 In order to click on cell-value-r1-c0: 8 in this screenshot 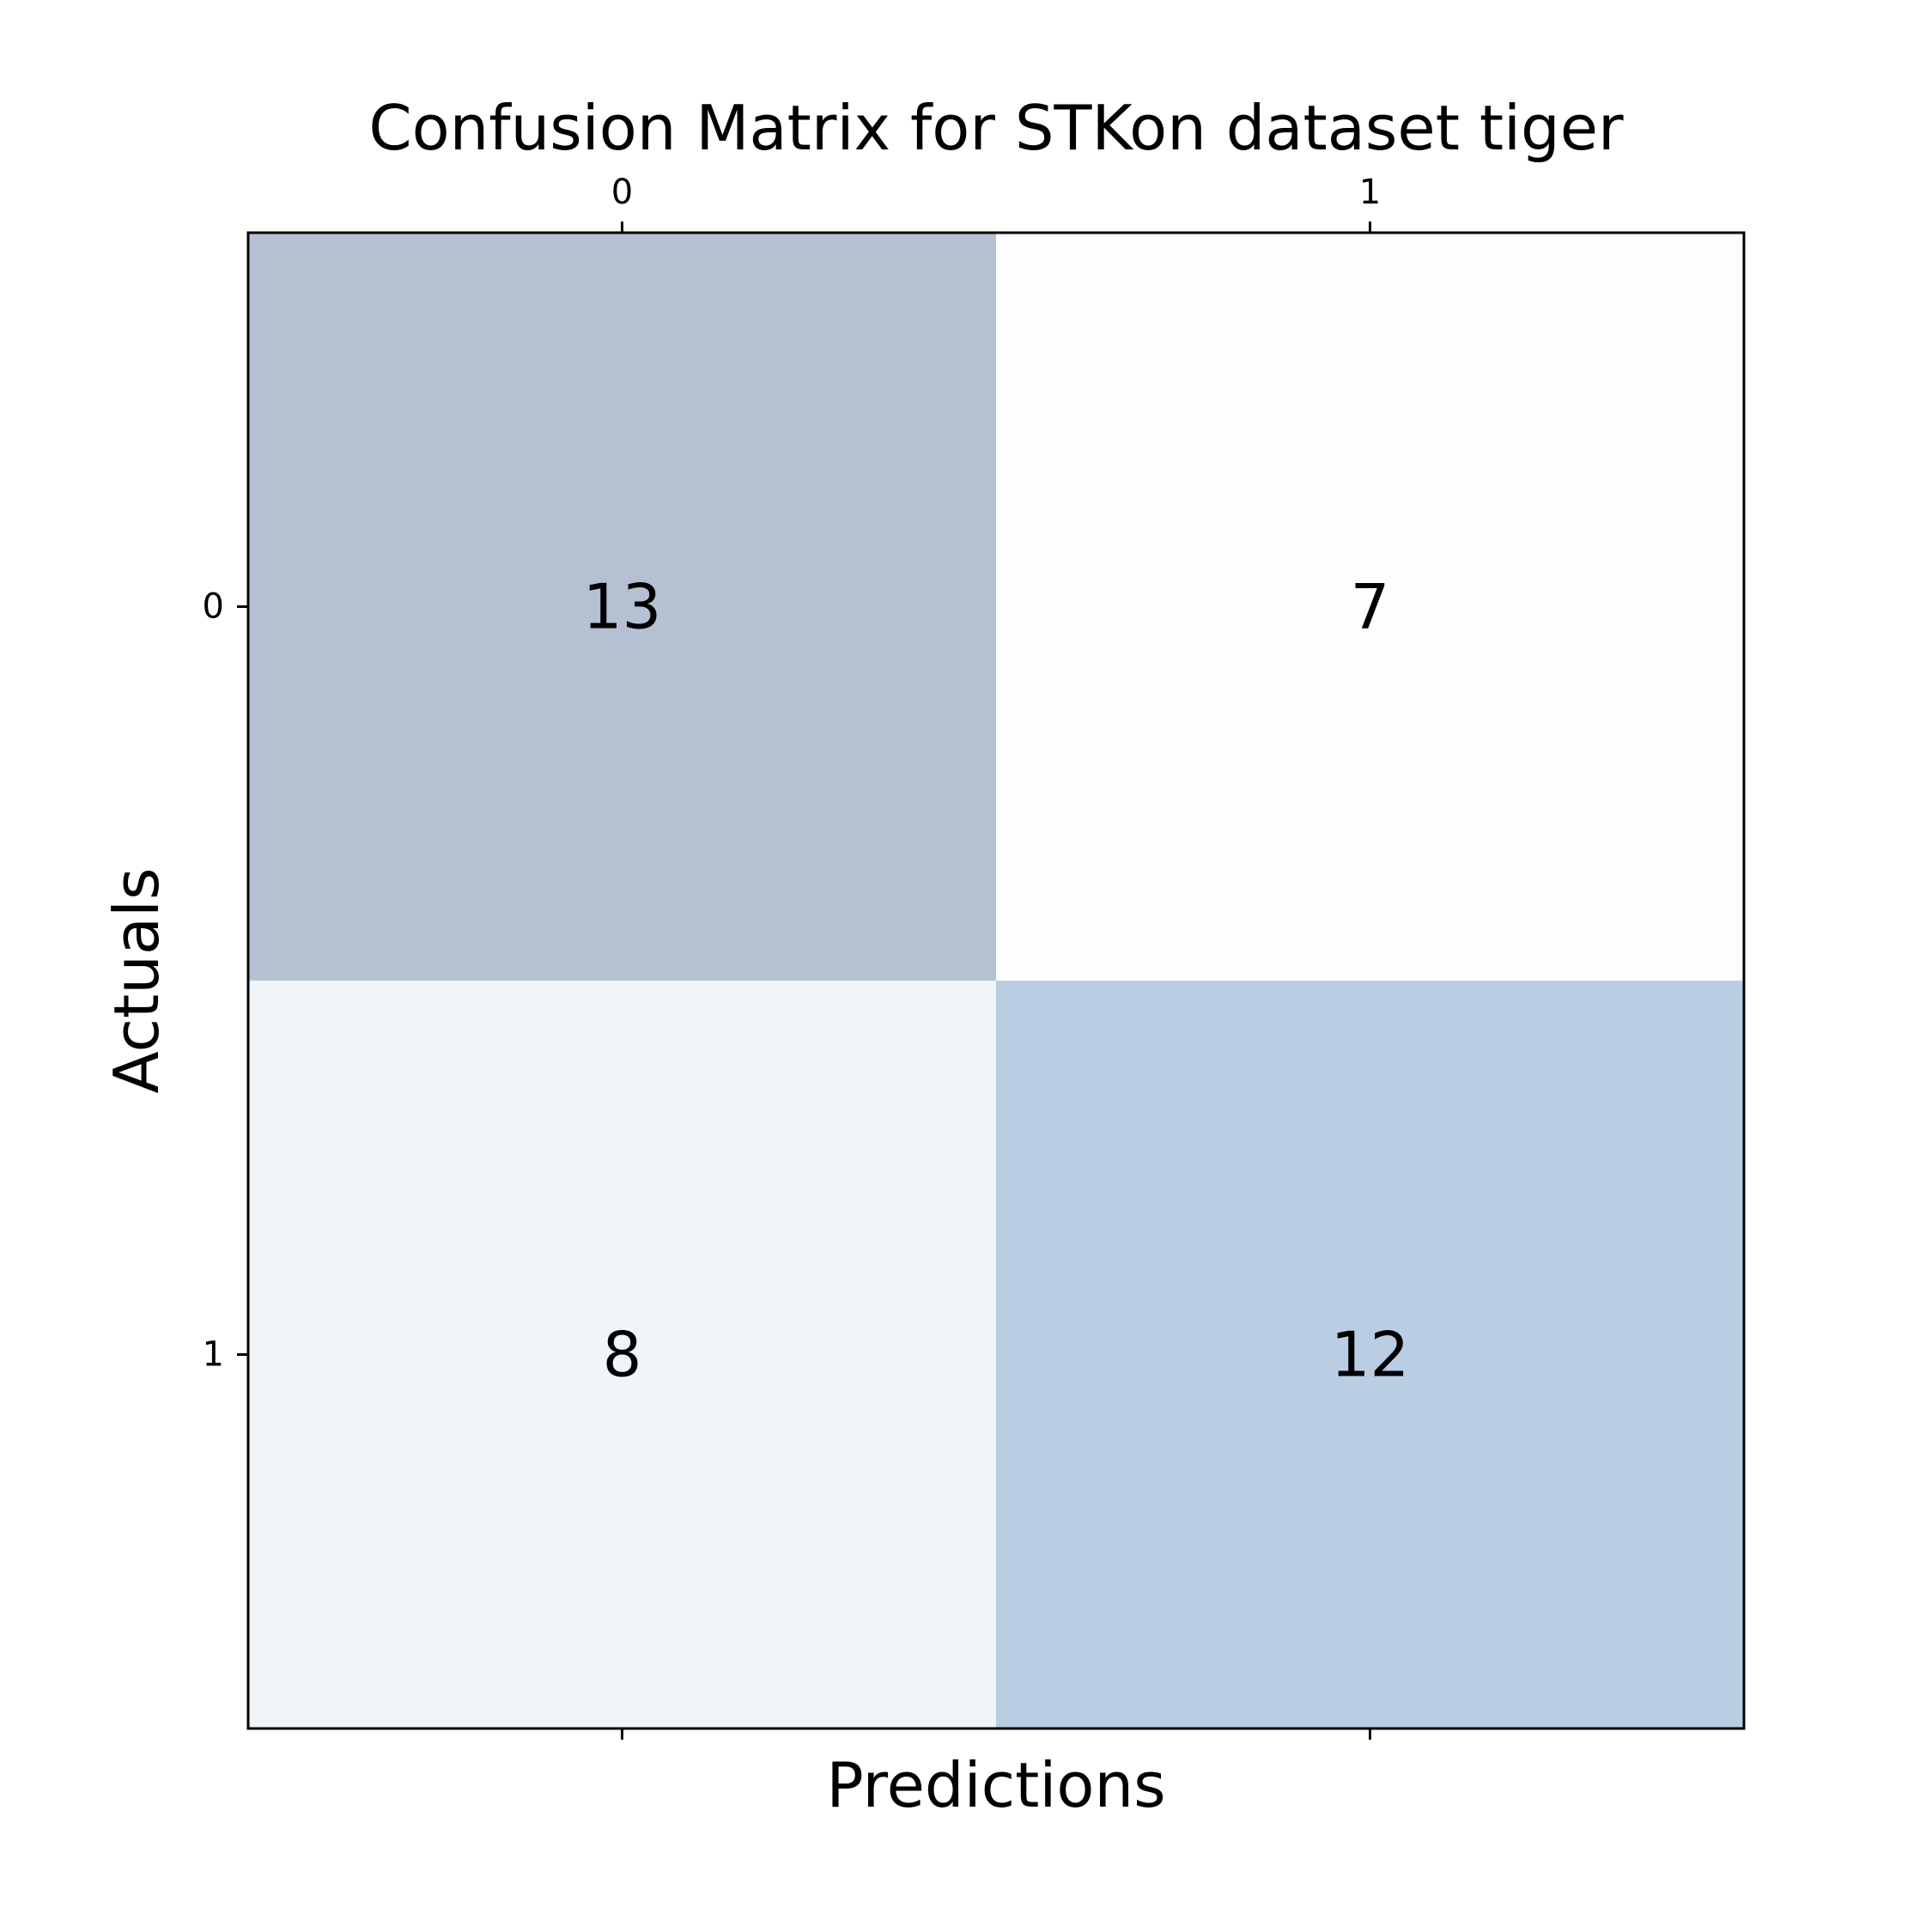, I will do `click(622, 1355)`.